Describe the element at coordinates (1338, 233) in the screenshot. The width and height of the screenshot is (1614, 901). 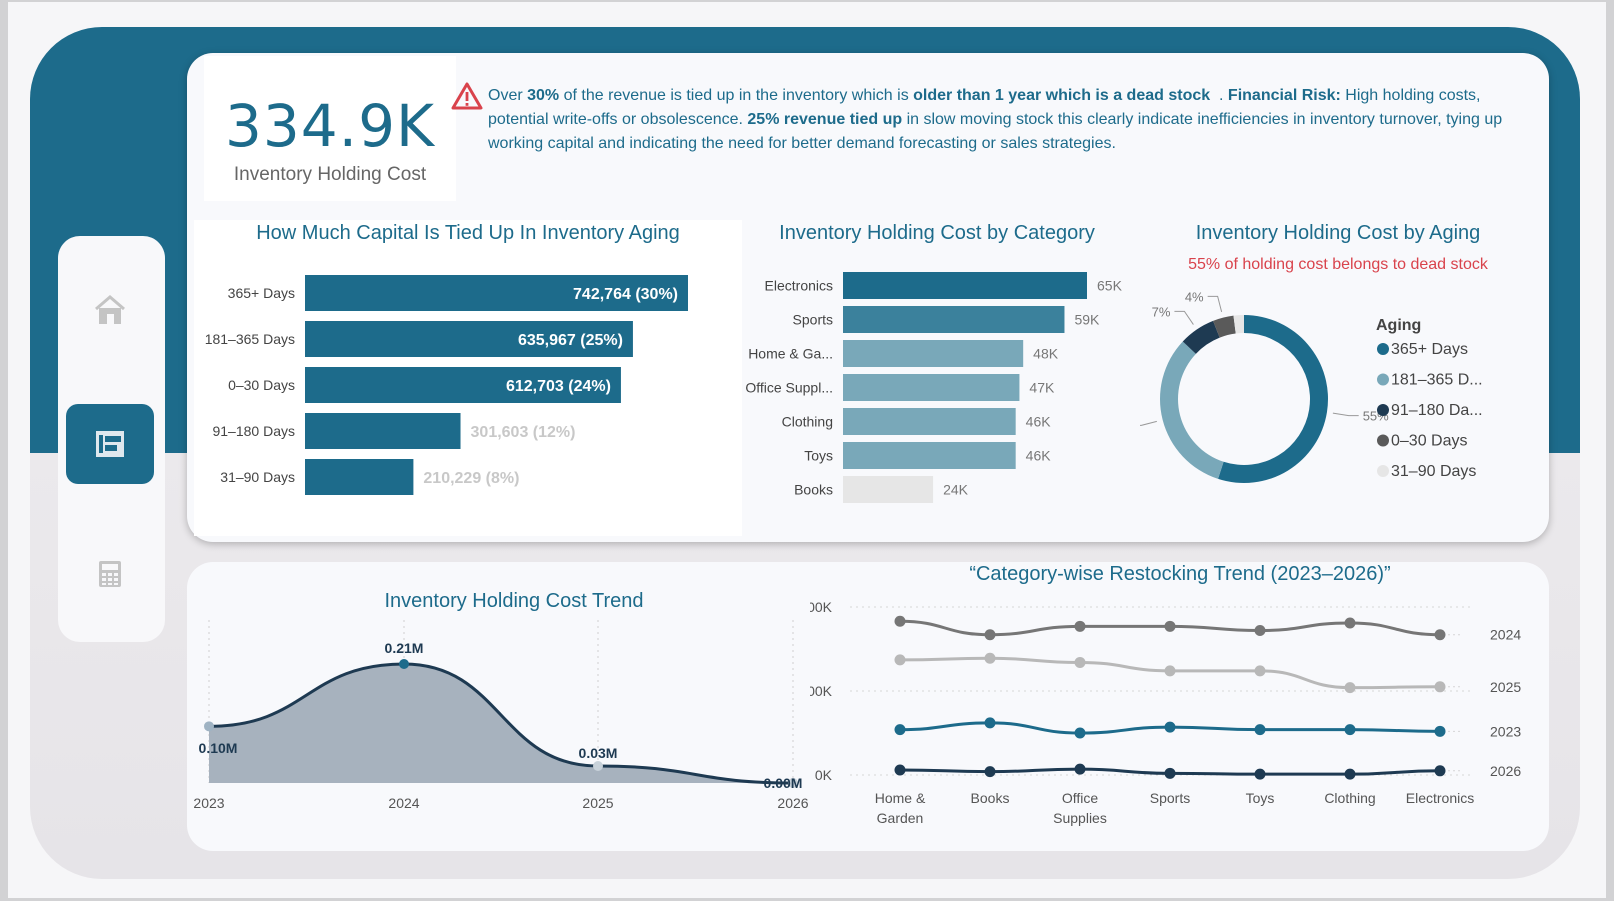
I see `aging-donut-title: Inventory Holding Cost by Aging` at that location.